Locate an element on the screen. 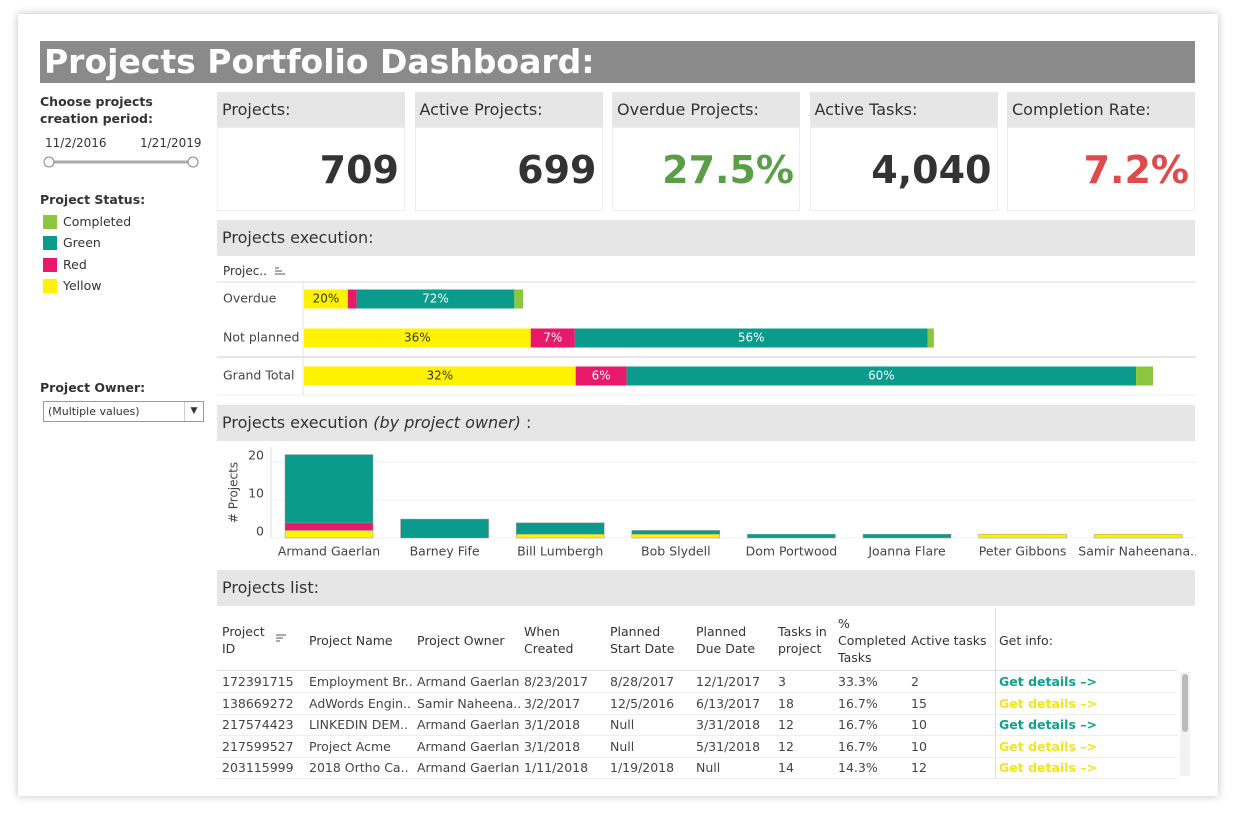 Image resolution: width=1236 pixels, height=818 pixels. row-label: Not planned is located at coordinates (261, 337).